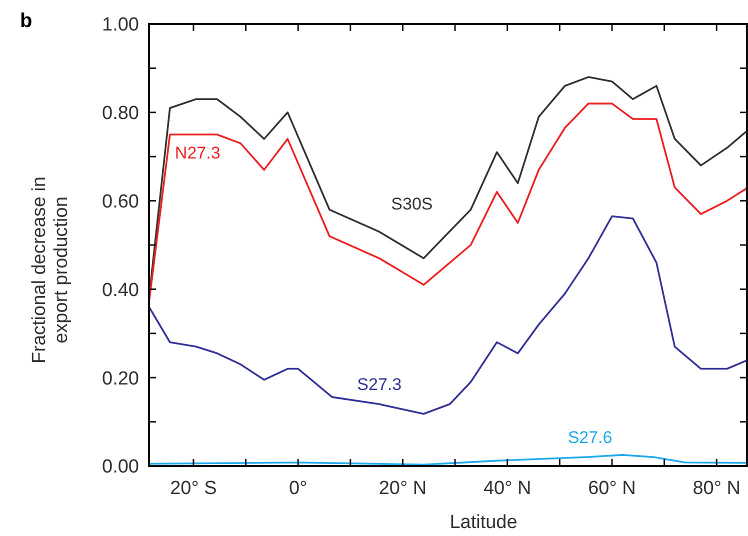  Describe the element at coordinates (50, 270) in the screenshot. I see `y-axis-title: Fractional decrease in export production` at that location.